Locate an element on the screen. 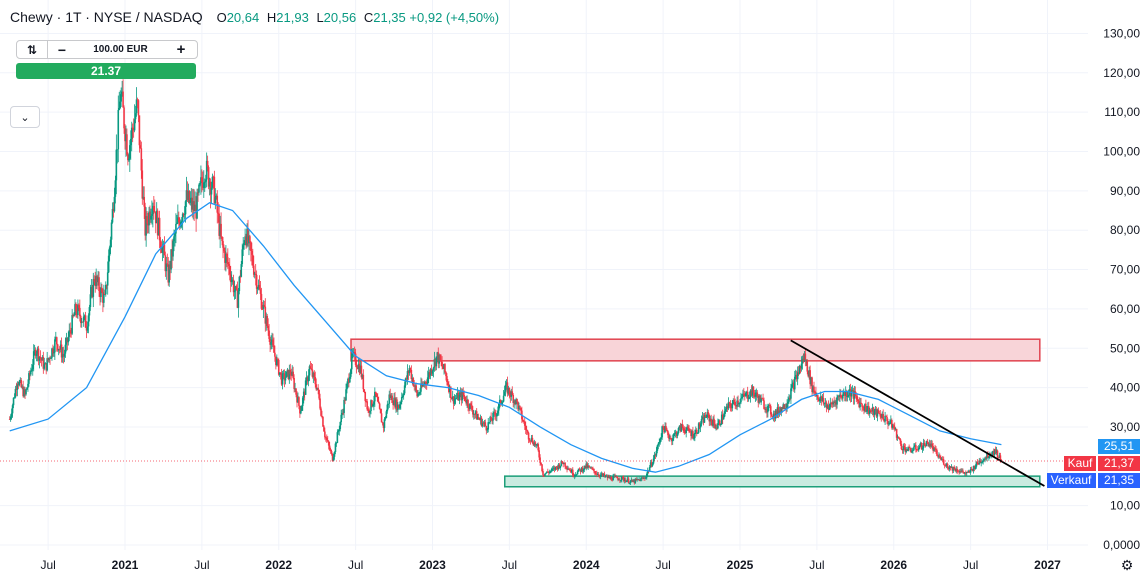 This screenshot has height=575, width=1147. x-tick-label: Jul is located at coordinates (509, 565).